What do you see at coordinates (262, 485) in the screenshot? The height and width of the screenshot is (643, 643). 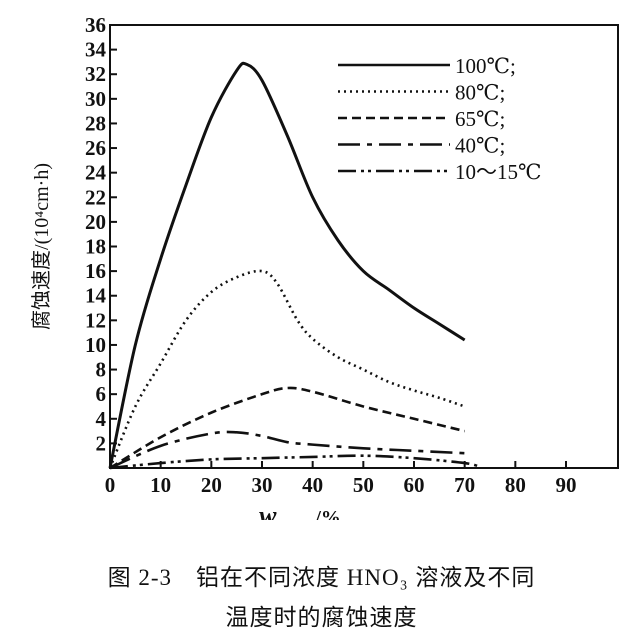 I see `x-tick-label: 30` at bounding box center [262, 485].